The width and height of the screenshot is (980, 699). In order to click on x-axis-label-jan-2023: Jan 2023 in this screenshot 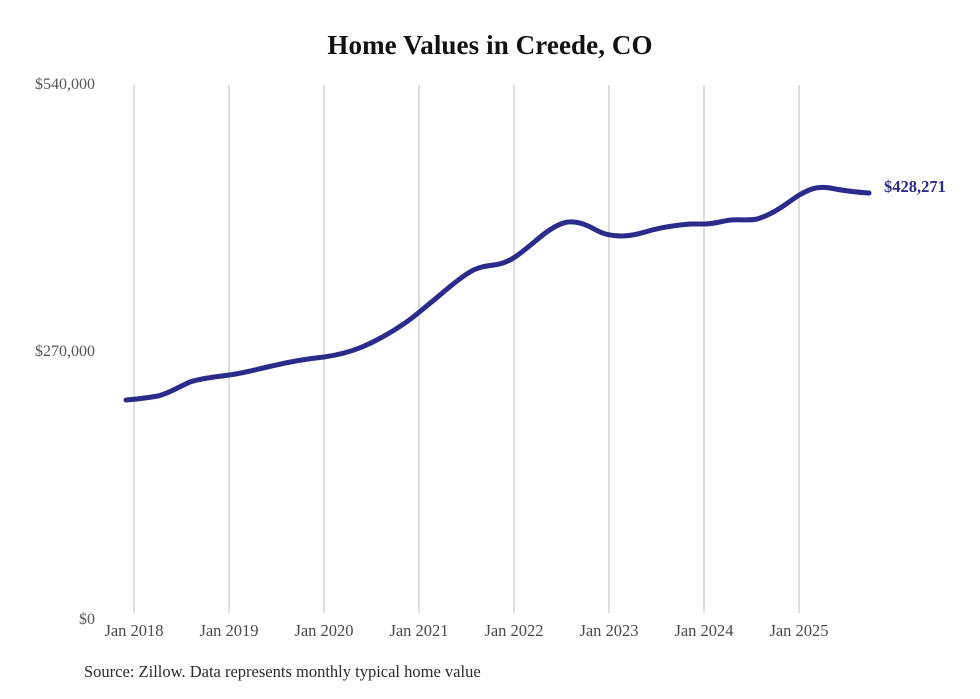, I will do `click(609, 630)`.